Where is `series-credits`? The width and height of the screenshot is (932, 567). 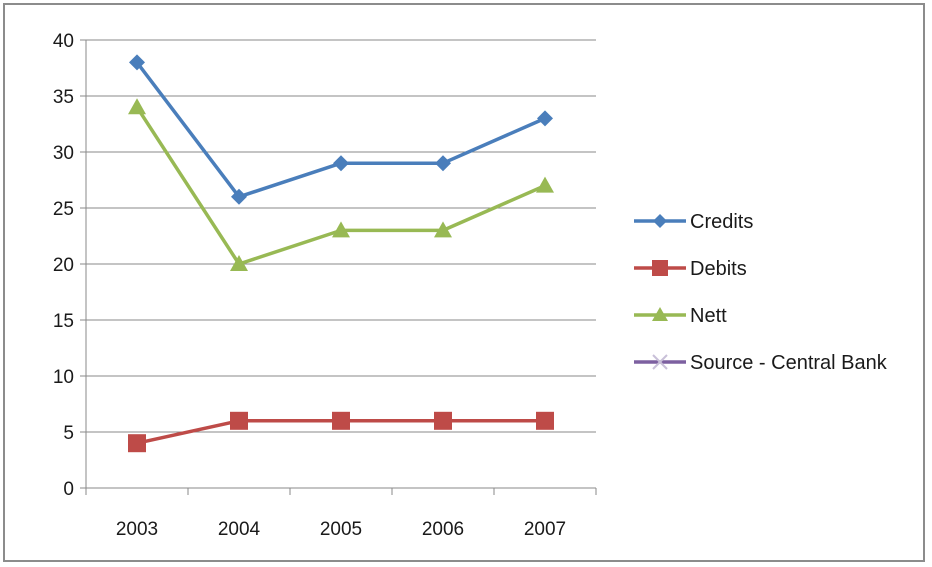
series-credits is located at coordinates (341, 129).